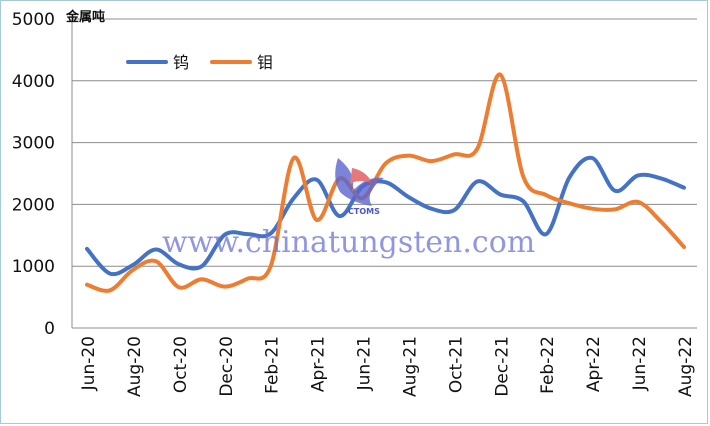 The width and height of the screenshot is (710, 426). Describe the element at coordinates (359, 182) in the screenshot. I see `watermark-logo-icon` at that location.